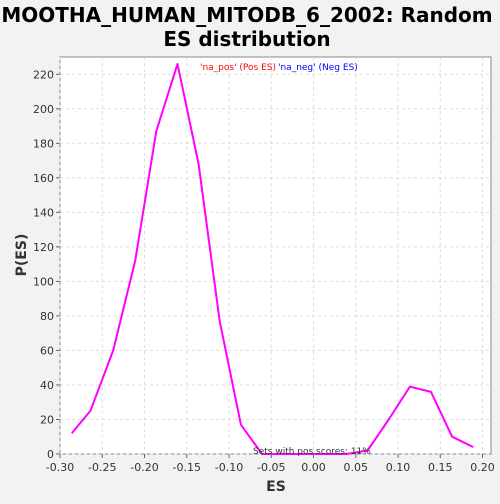 The width and height of the screenshot is (500, 504). Describe the element at coordinates (187, 467) in the screenshot. I see `x-tick-label: -0.15` at that location.